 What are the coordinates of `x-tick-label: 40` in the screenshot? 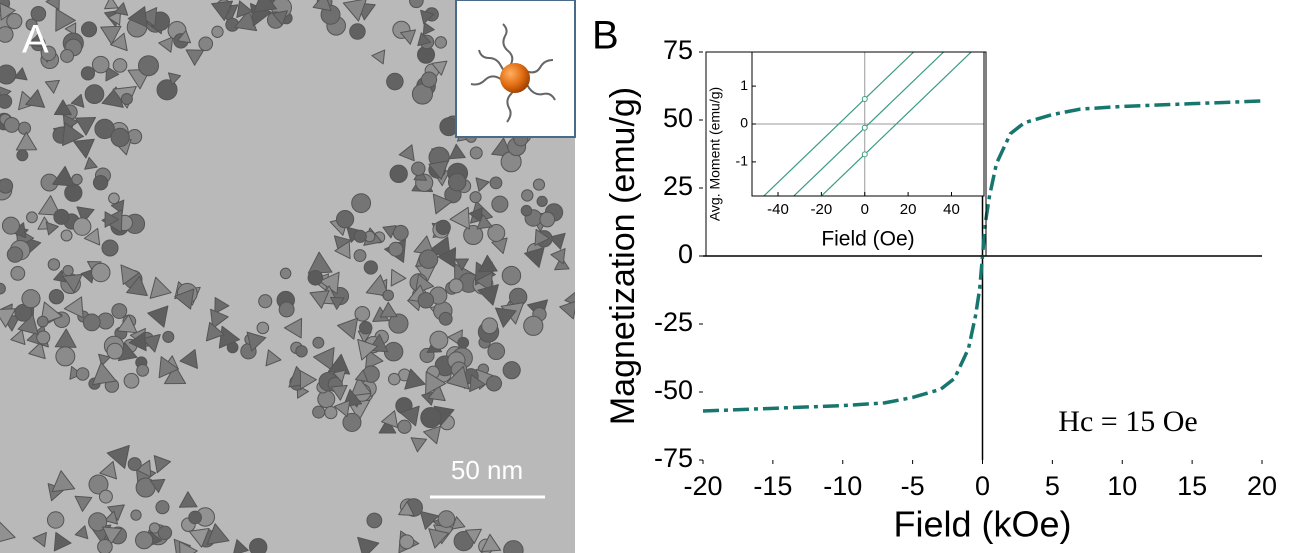 It's located at (951, 209).